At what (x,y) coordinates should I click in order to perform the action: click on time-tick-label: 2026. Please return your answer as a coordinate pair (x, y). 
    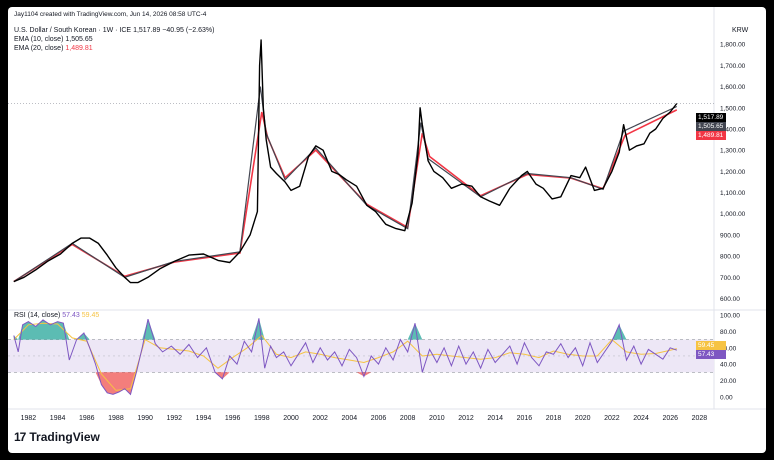
    Looking at the image, I should click on (670, 418).